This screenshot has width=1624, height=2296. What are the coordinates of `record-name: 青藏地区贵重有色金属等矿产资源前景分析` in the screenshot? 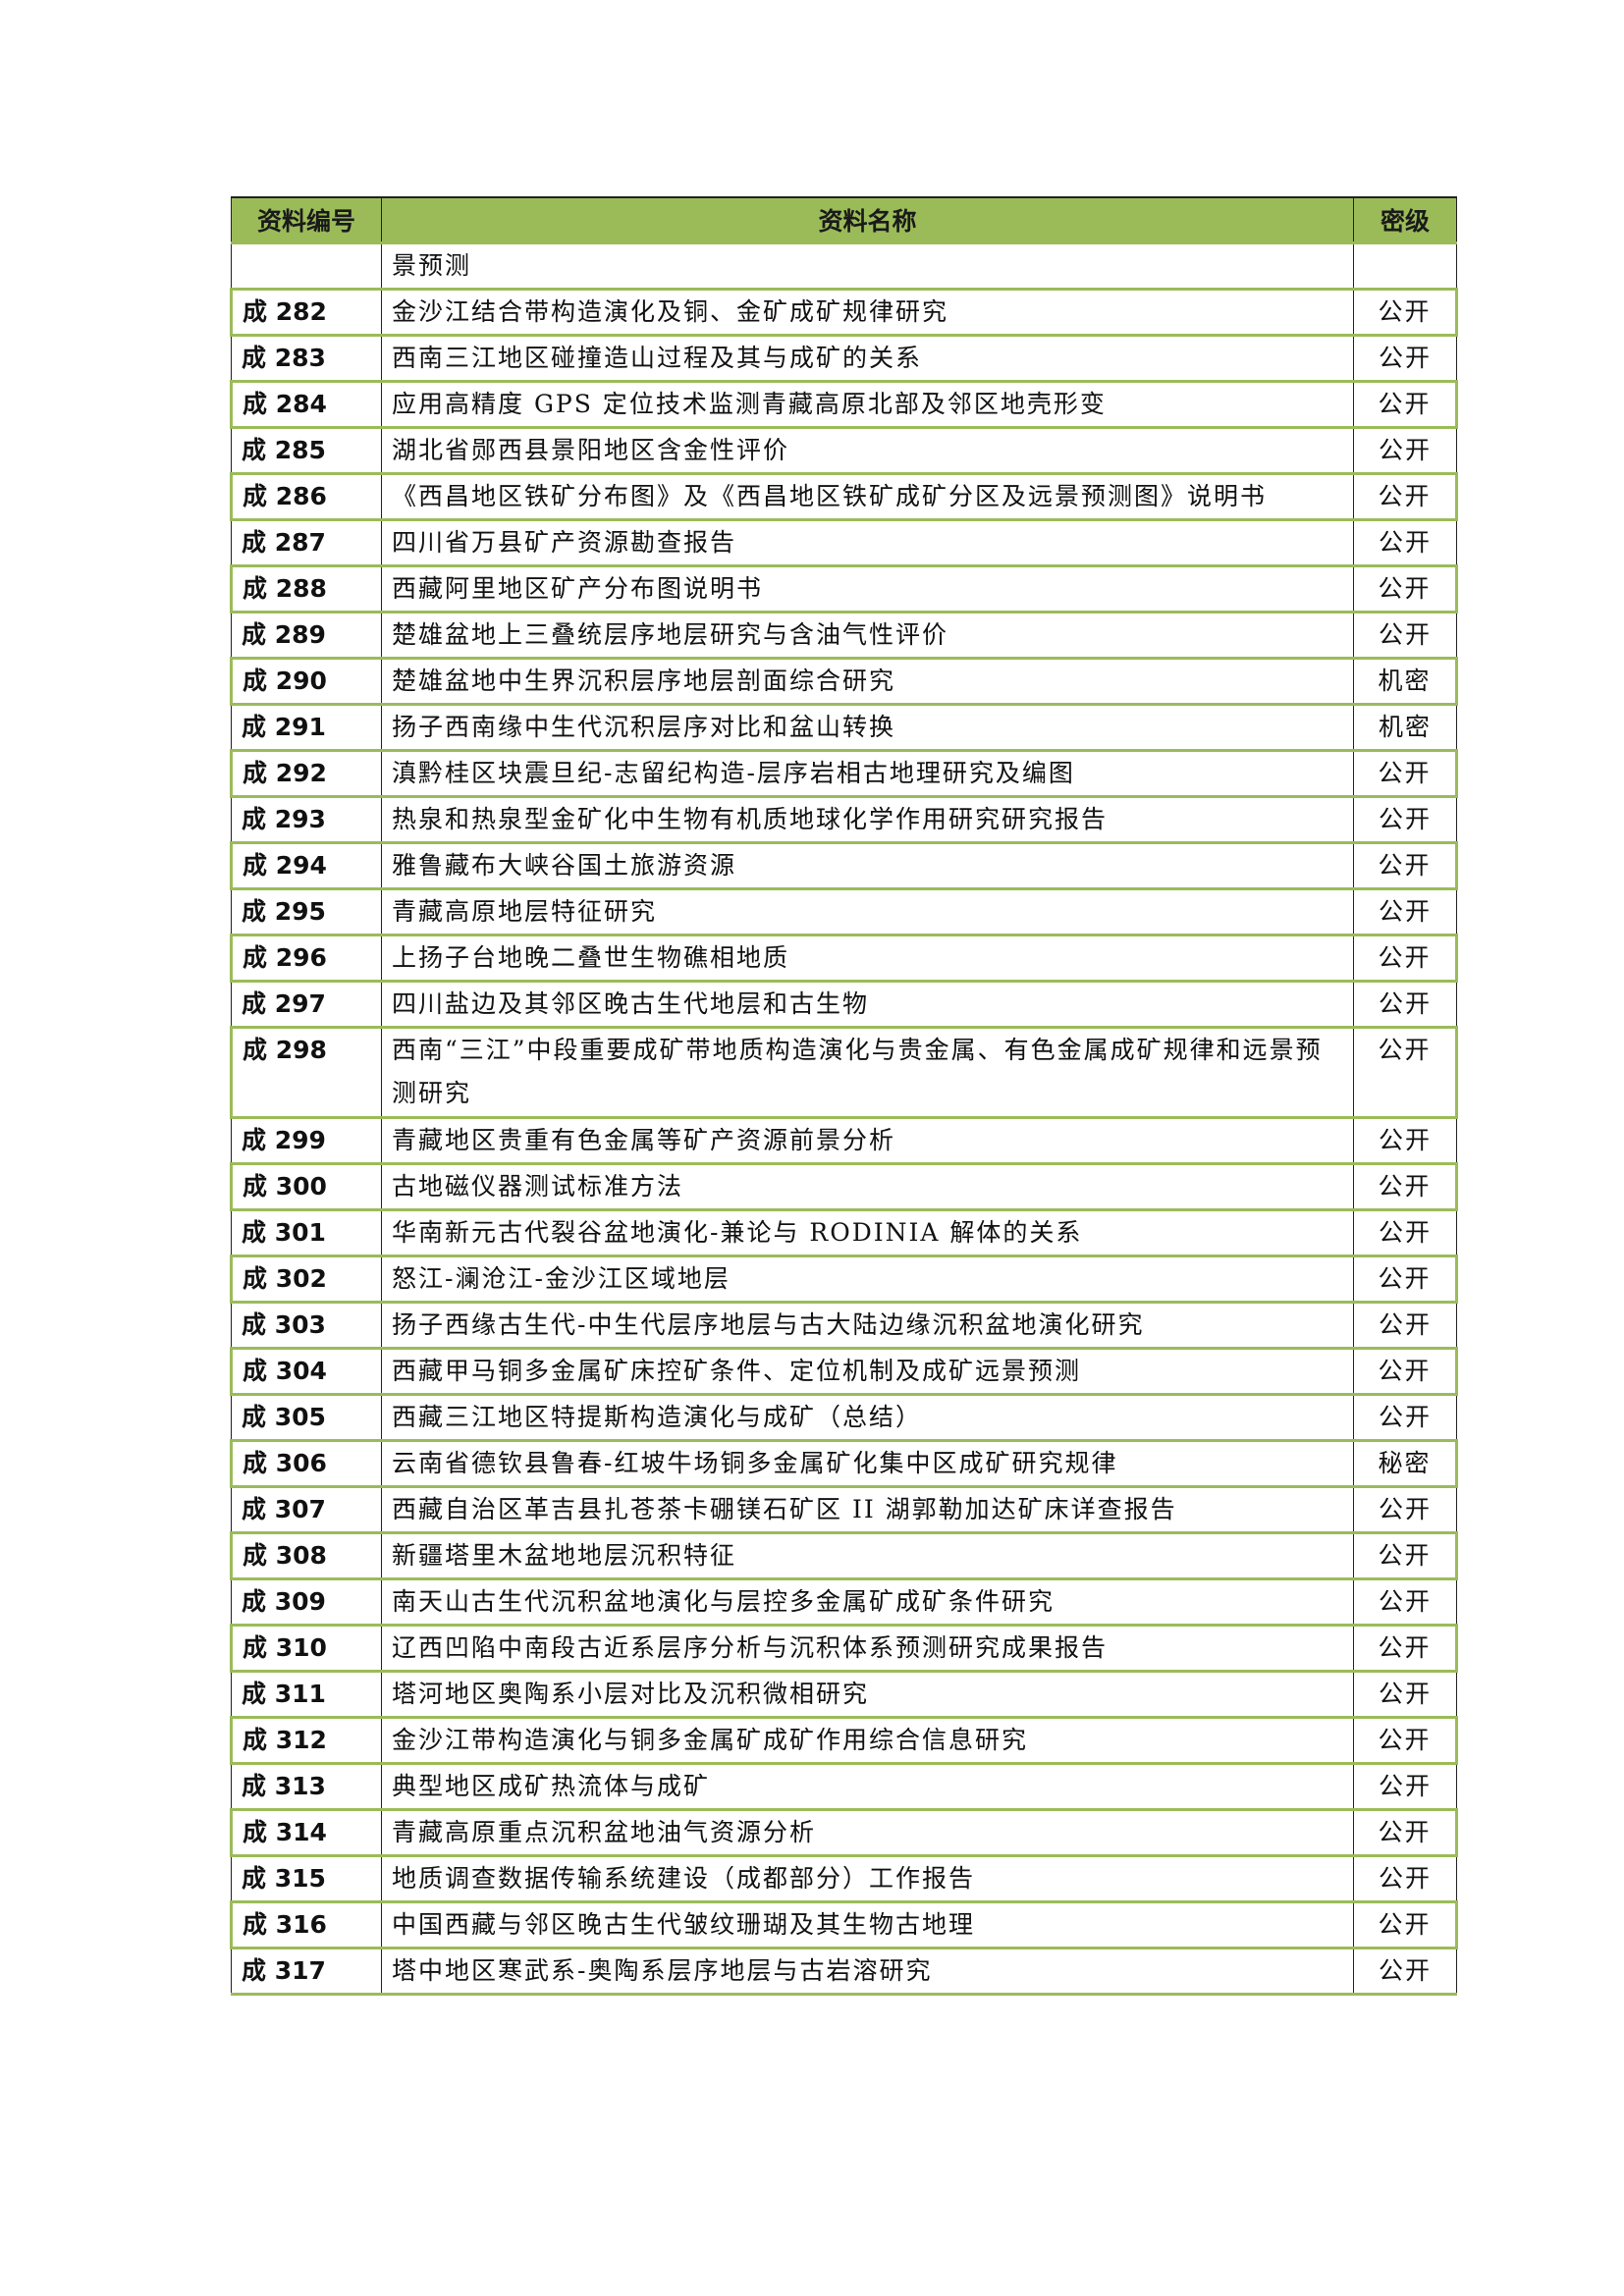 It's located at (867, 1141).